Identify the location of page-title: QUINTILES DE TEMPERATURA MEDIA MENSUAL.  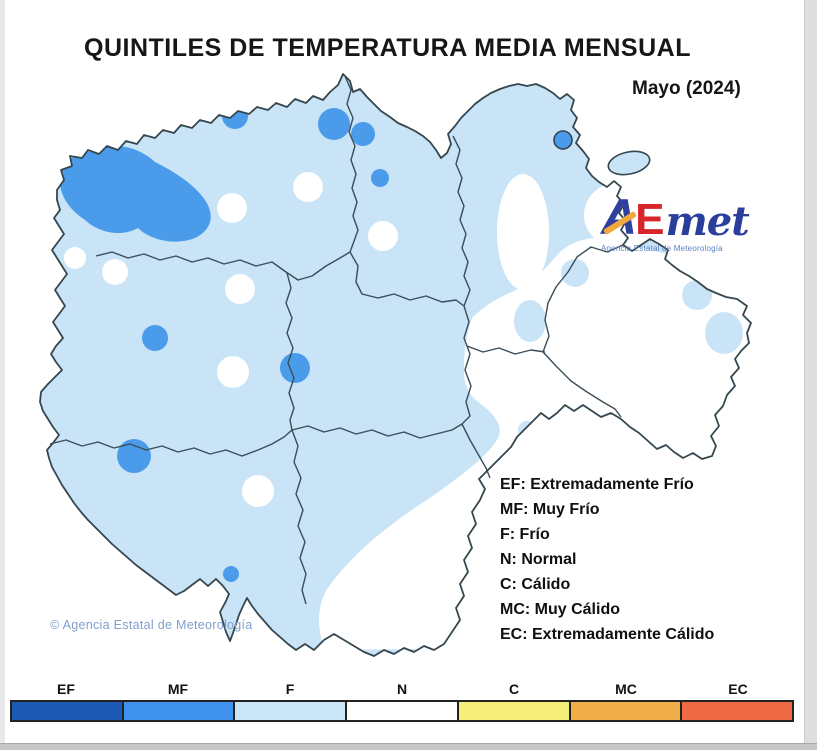
(387, 48).